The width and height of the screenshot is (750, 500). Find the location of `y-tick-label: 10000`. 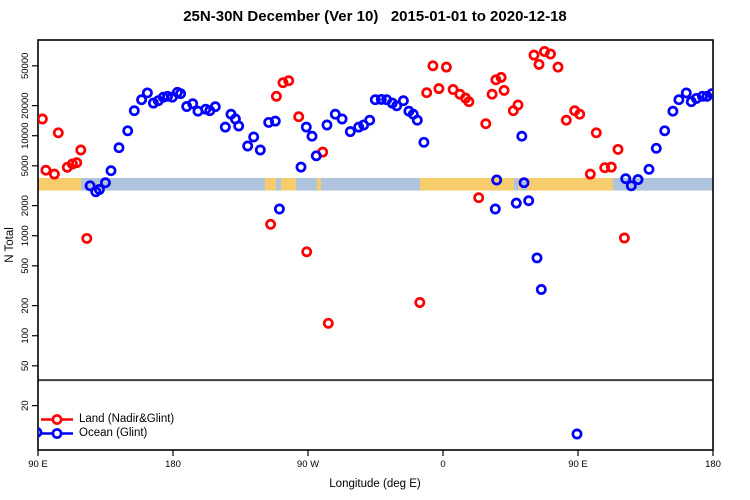

y-tick-label: 10000 is located at coordinates (25, 136).